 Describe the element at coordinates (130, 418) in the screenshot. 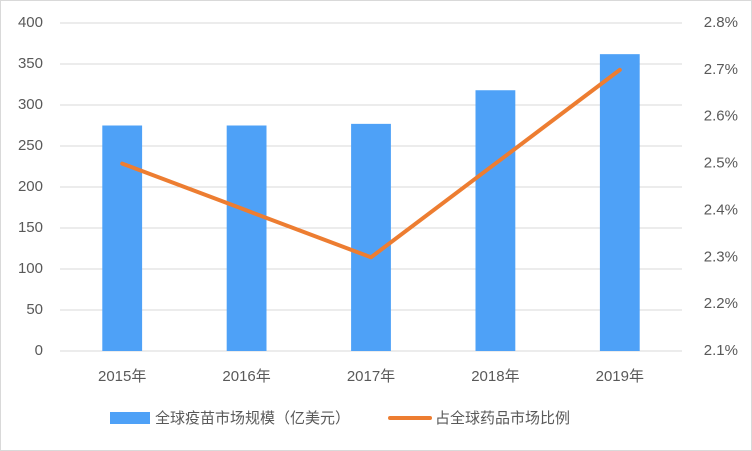

I see `legend-swatch` at that location.